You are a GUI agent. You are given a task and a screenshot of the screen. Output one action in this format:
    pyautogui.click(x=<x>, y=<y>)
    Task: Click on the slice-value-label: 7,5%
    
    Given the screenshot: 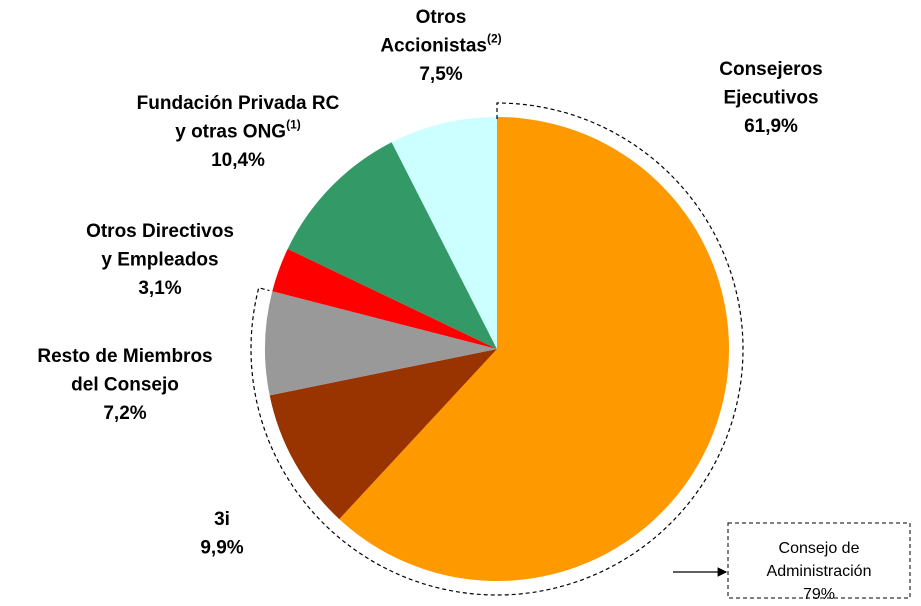 What is the action you would take?
    pyautogui.click(x=440, y=74)
    